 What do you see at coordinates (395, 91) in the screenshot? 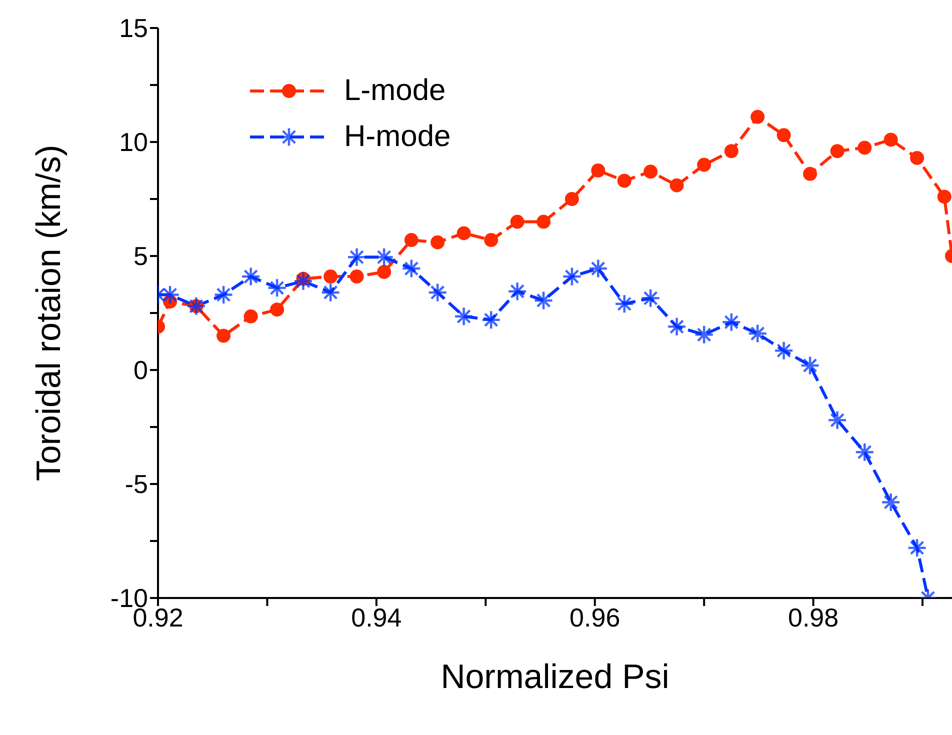
I see `legend-label: L-mode` at bounding box center [395, 91].